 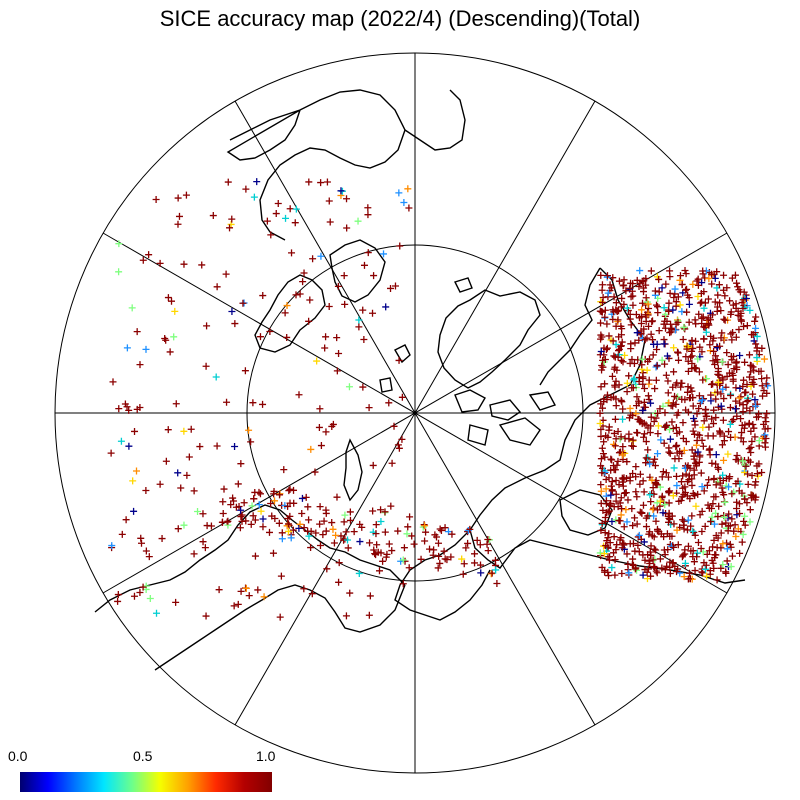 What do you see at coordinates (395, 368) in the screenshot?
I see `svalbard-coastline` at bounding box center [395, 368].